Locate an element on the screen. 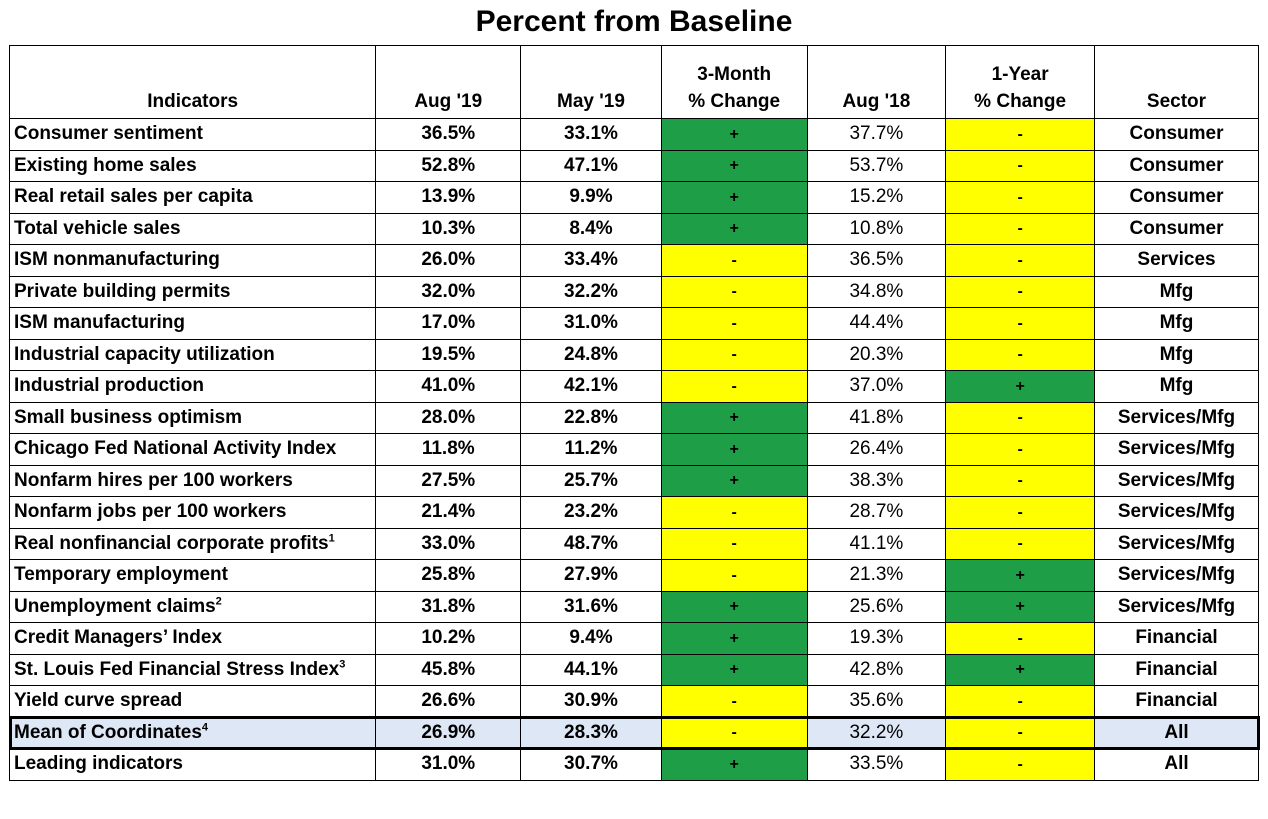 The width and height of the screenshot is (1268, 819). aug19-value: 26.9% is located at coordinates (448, 732).